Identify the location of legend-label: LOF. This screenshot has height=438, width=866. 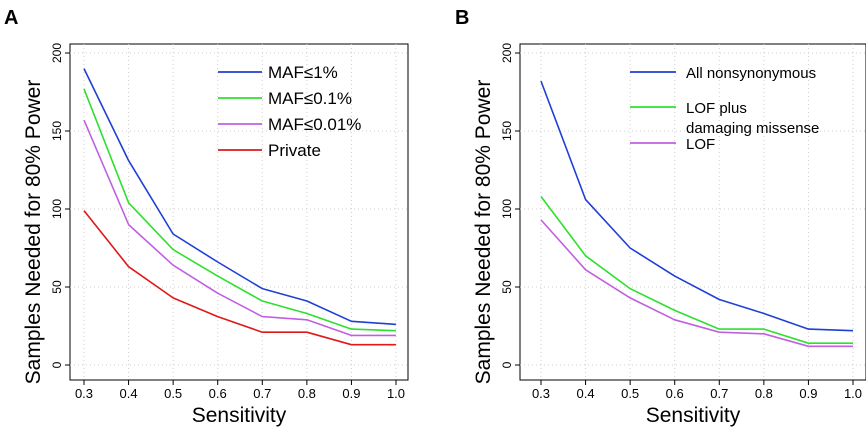
(700, 144).